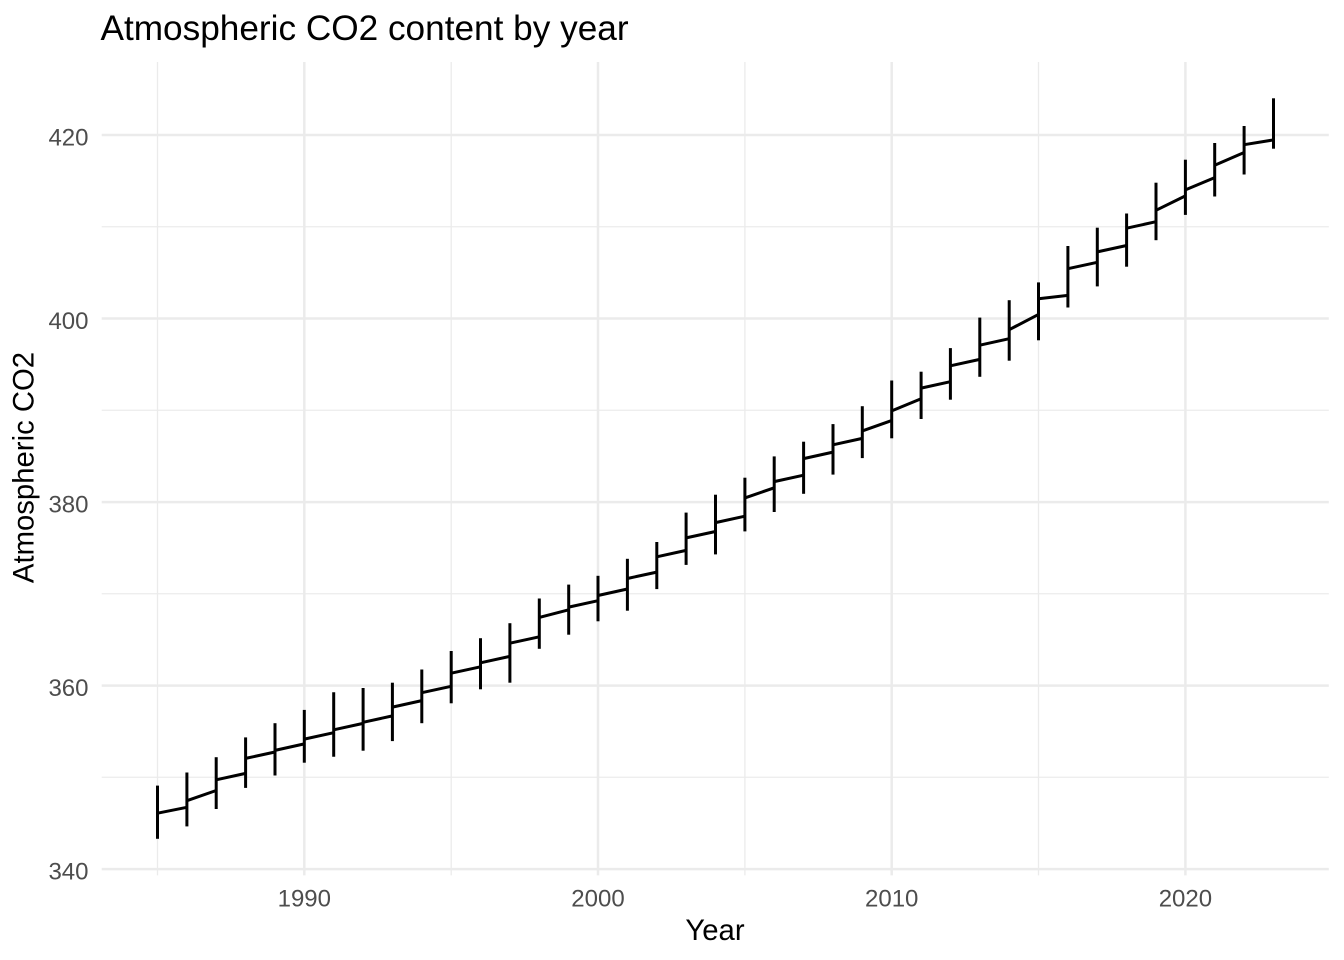  Describe the element at coordinates (68, 688) in the screenshot. I see `svg-text: 360` at that location.